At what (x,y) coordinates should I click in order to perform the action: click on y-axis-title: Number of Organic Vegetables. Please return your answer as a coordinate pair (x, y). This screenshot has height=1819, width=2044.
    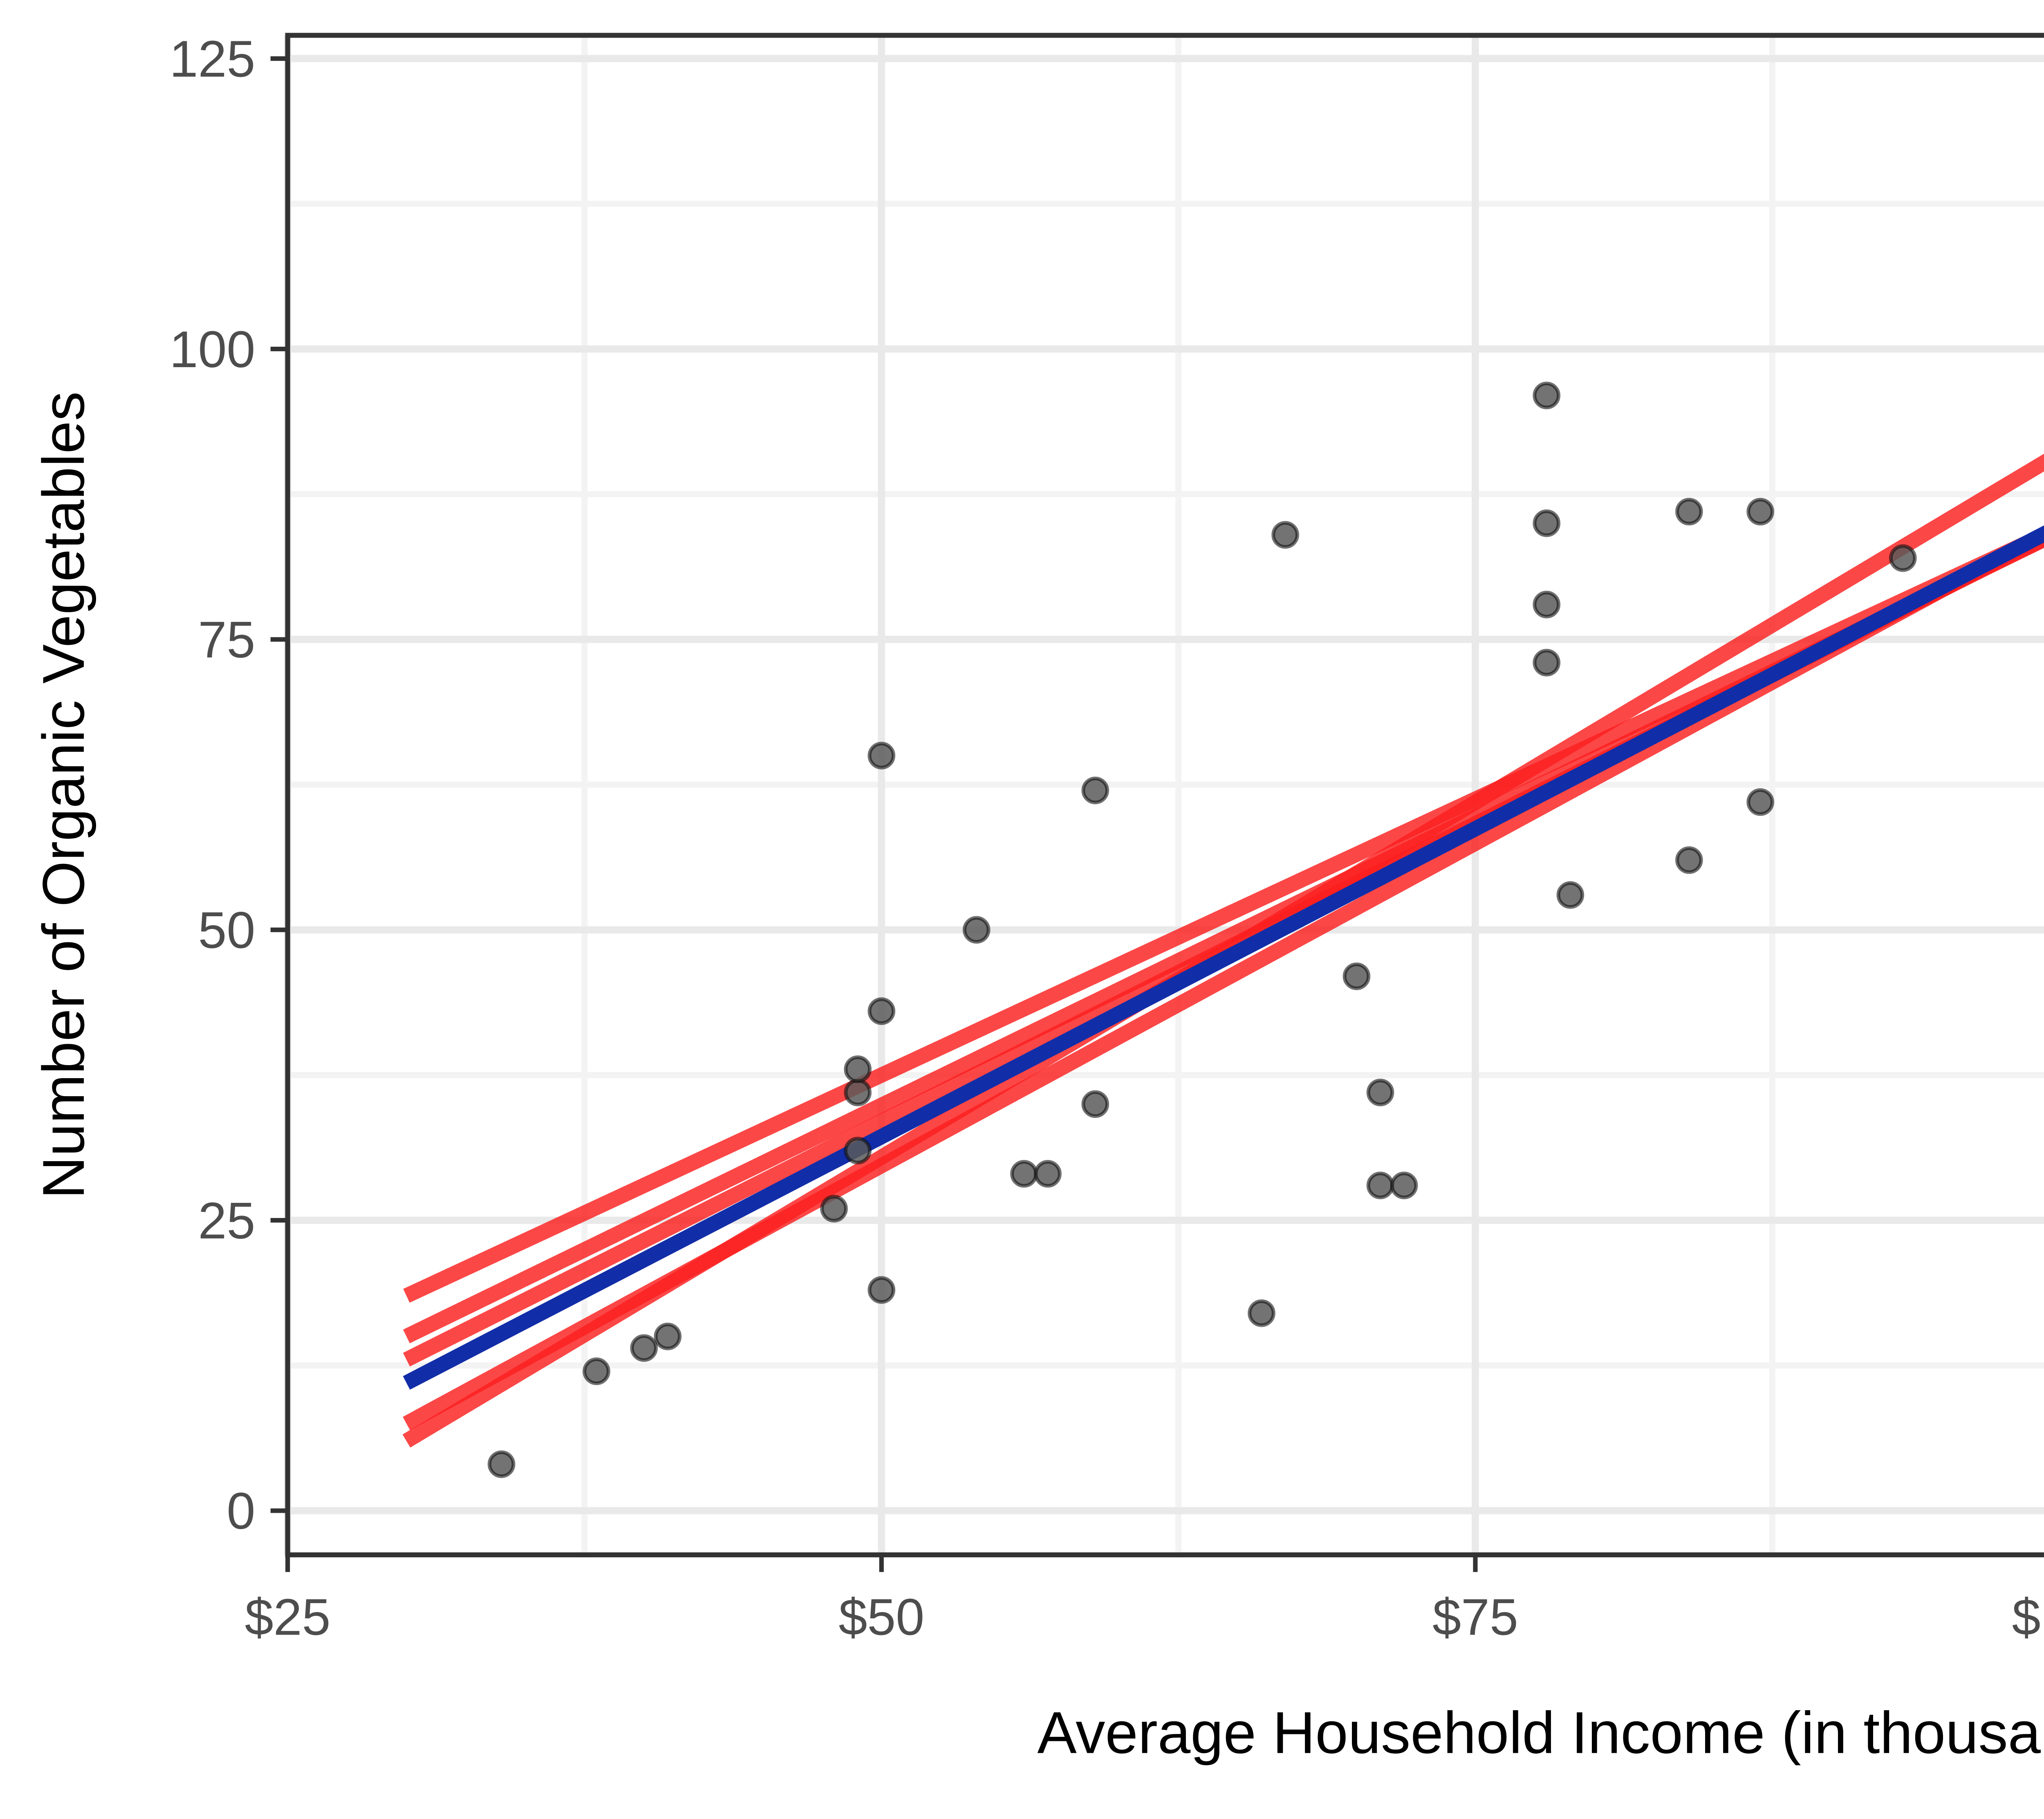
    Looking at the image, I should click on (63, 795).